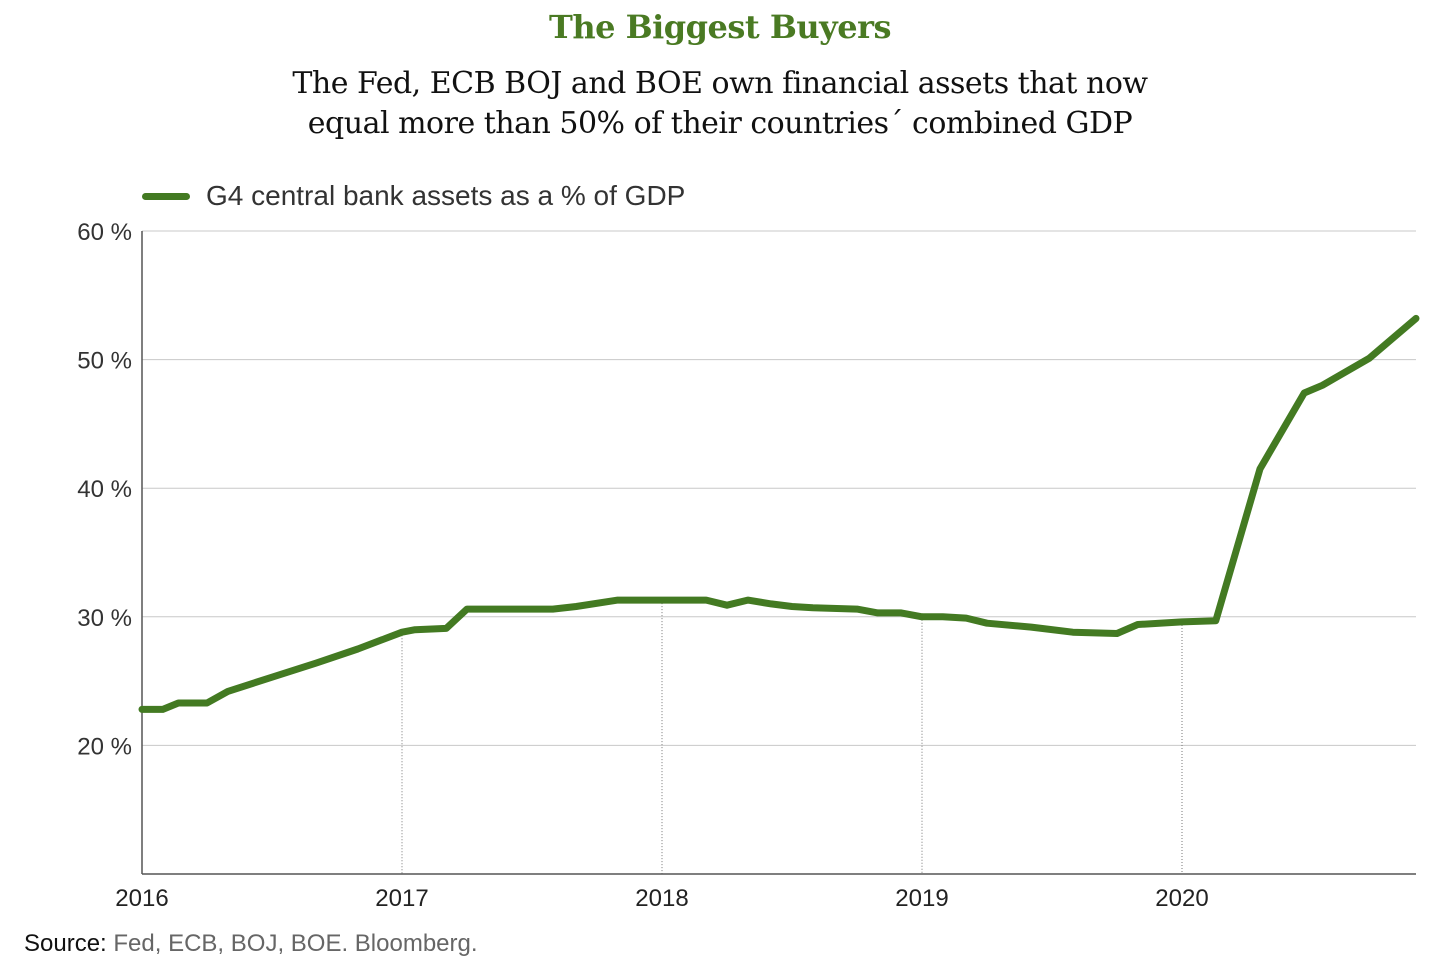 The width and height of the screenshot is (1440, 970). I want to click on legend-label: G4 central bank assets as a % of GDP, so click(446, 195).